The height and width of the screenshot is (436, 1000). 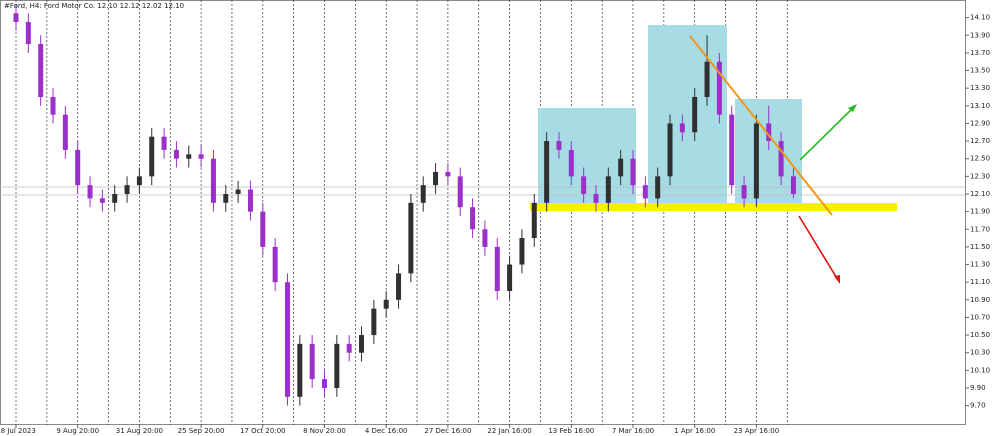 What do you see at coordinates (694, 431) in the screenshot?
I see `x-tick-label: 1 Apr 16:00` at bounding box center [694, 431].